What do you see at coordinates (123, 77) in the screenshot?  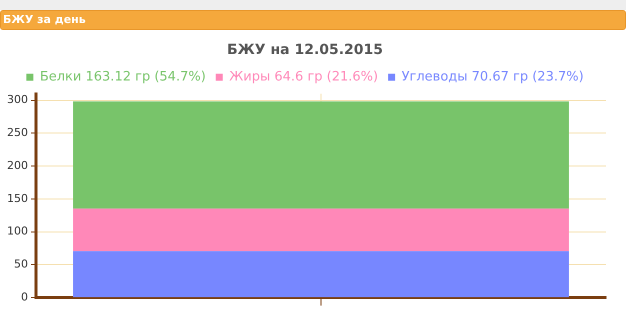 I see `legend-label: Белки 163.12 гр (54.7%)` at bounding box center [123, 77].